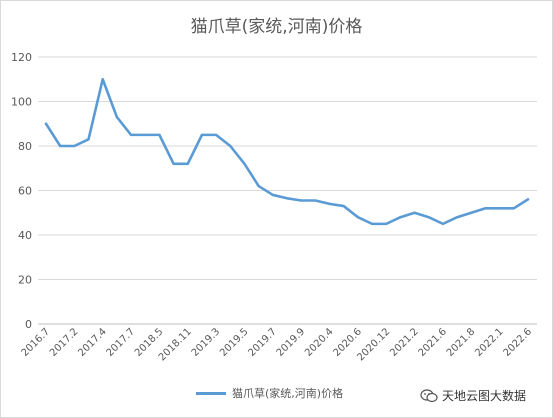  What do you see at coordinates (276, 27) in the screenshot?
I see `chart-title: 猫爪草(家统,河南)价格` at bounding box center [276, 27].